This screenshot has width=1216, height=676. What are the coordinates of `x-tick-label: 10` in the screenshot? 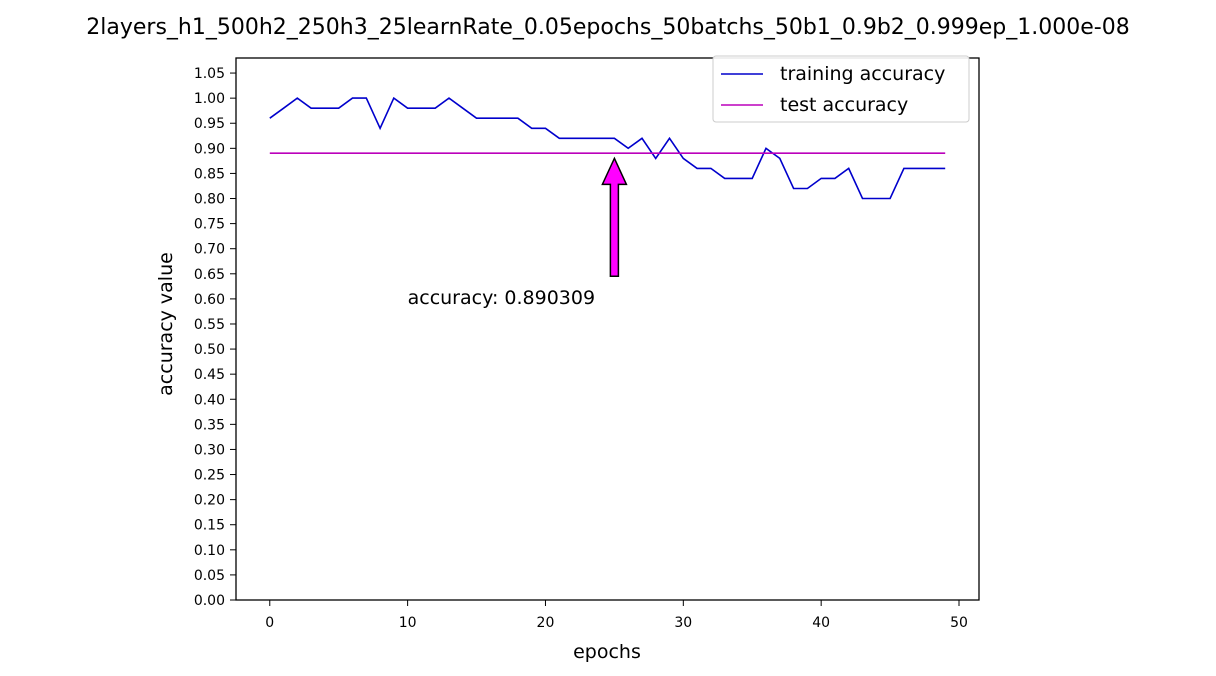 It's located at (408, 623).